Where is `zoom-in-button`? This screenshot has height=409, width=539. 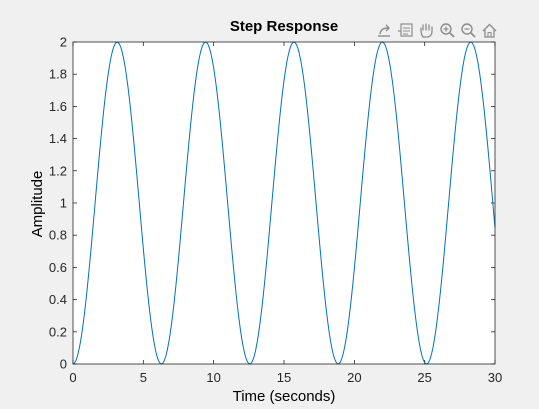
zoom-in-button is located at coordinates (447, 30).